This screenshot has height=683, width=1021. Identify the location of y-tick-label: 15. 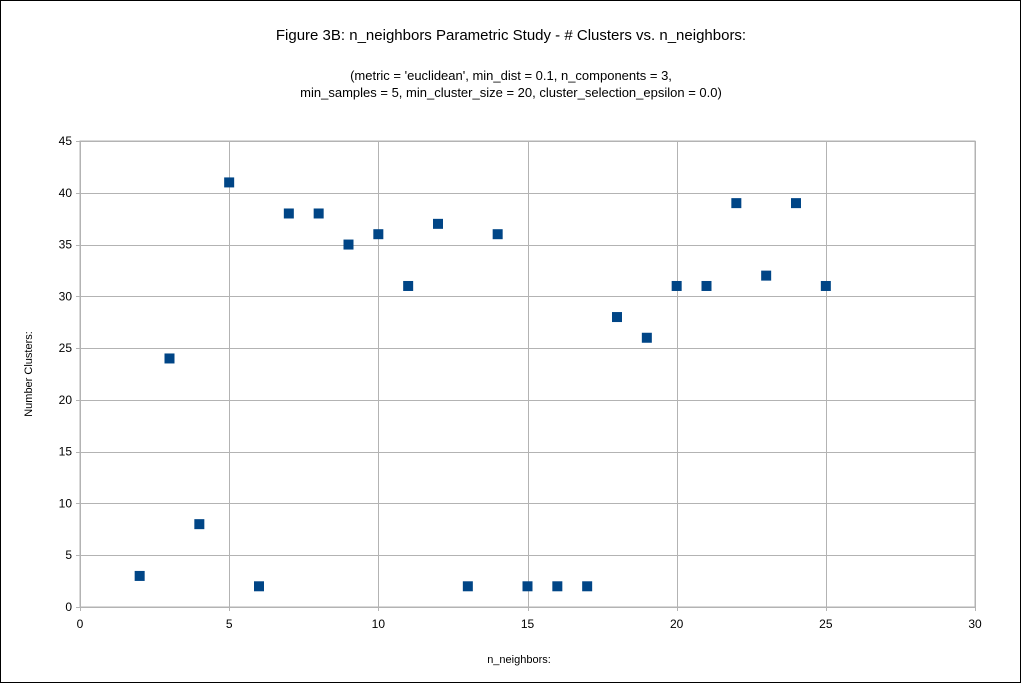
(66, 452).